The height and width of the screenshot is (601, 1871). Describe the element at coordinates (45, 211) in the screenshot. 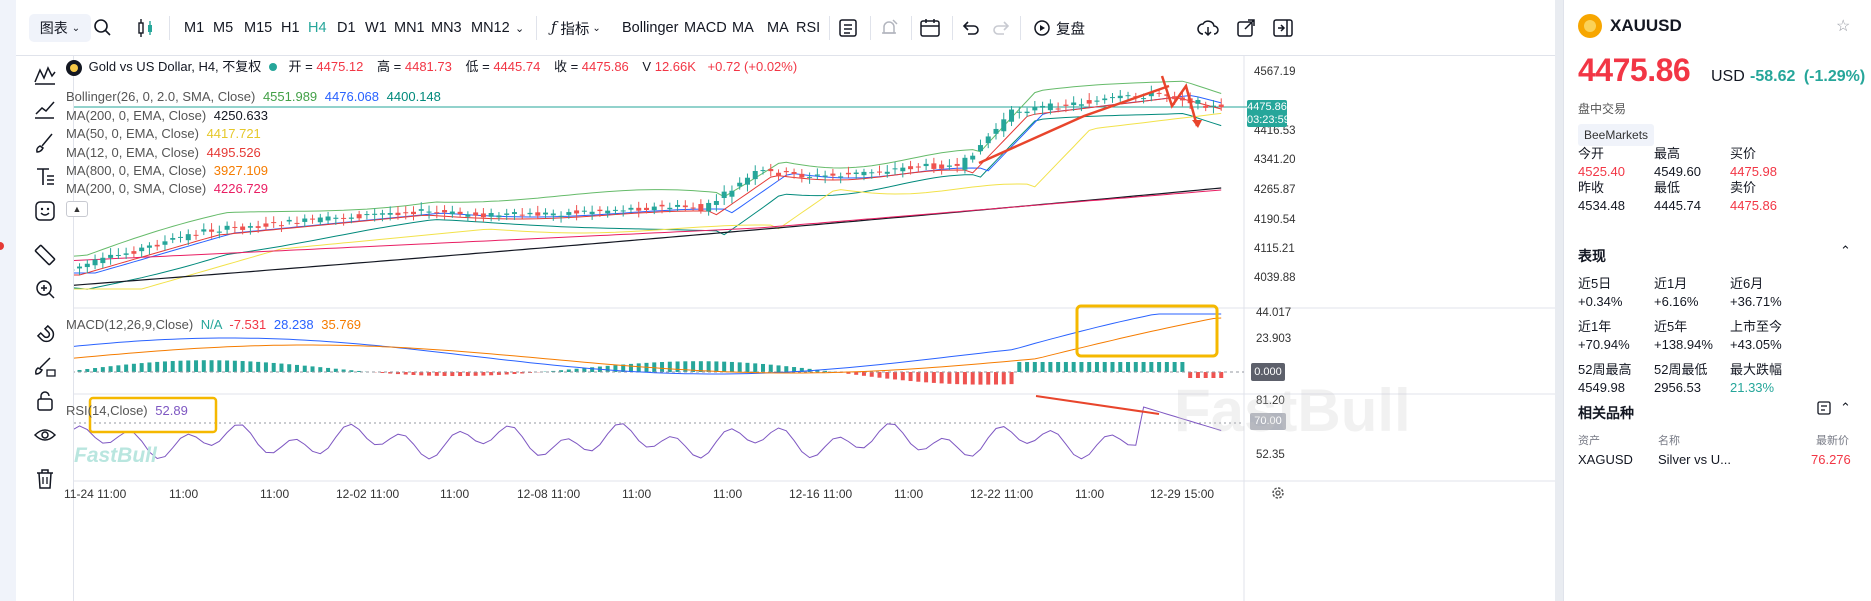

I see `emoji-icon` at that location.